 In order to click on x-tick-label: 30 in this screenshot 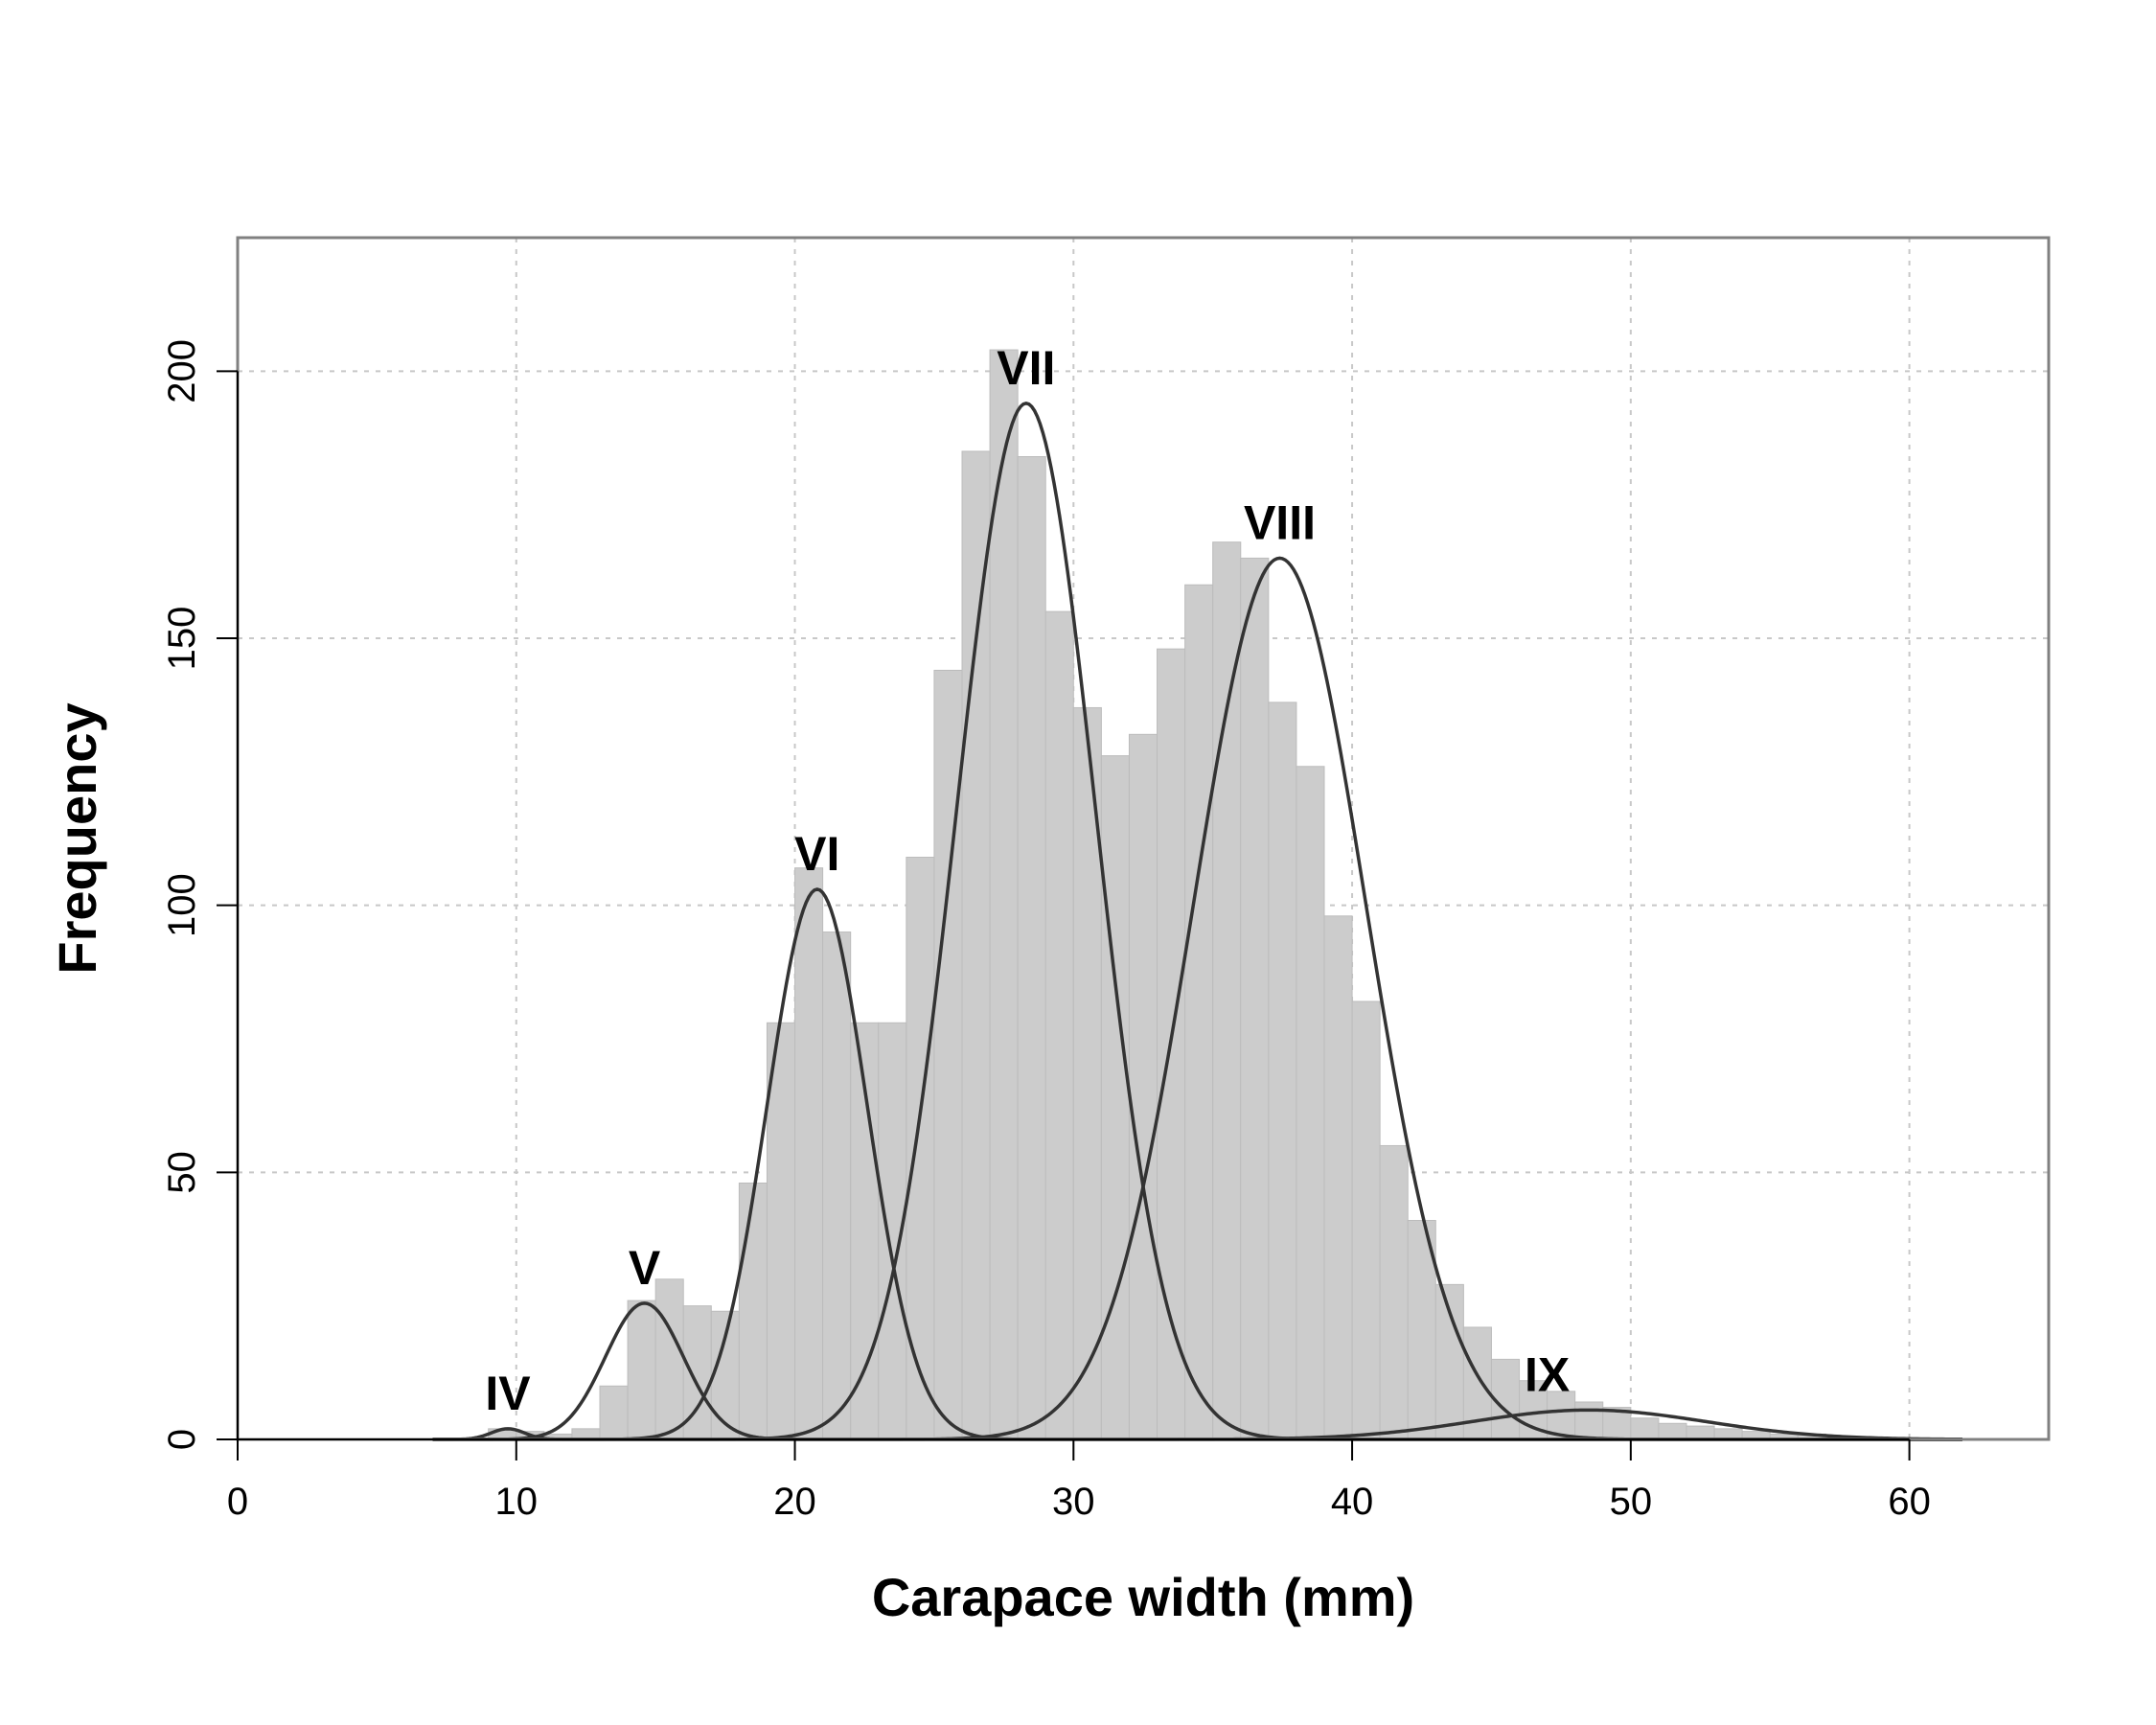, I will do `click(1073, 1502)`.